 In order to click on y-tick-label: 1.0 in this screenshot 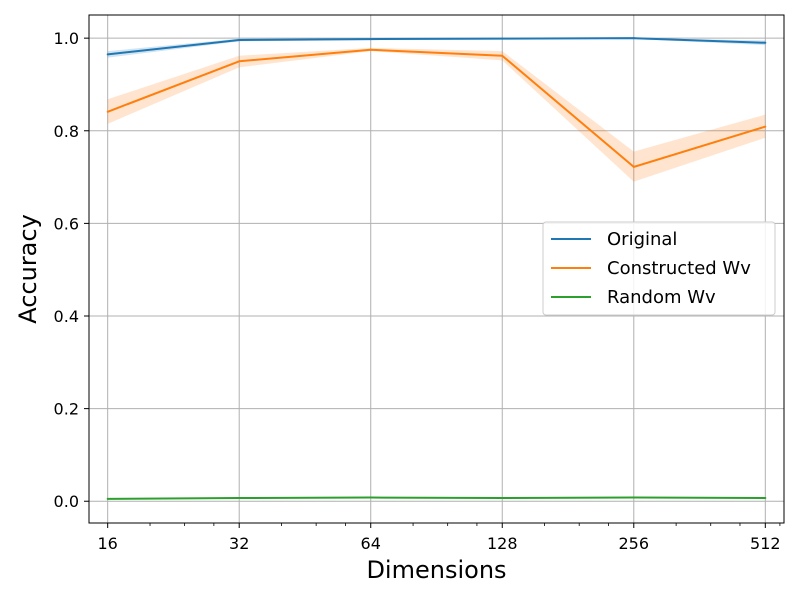, I will do `click(66, 38)`.